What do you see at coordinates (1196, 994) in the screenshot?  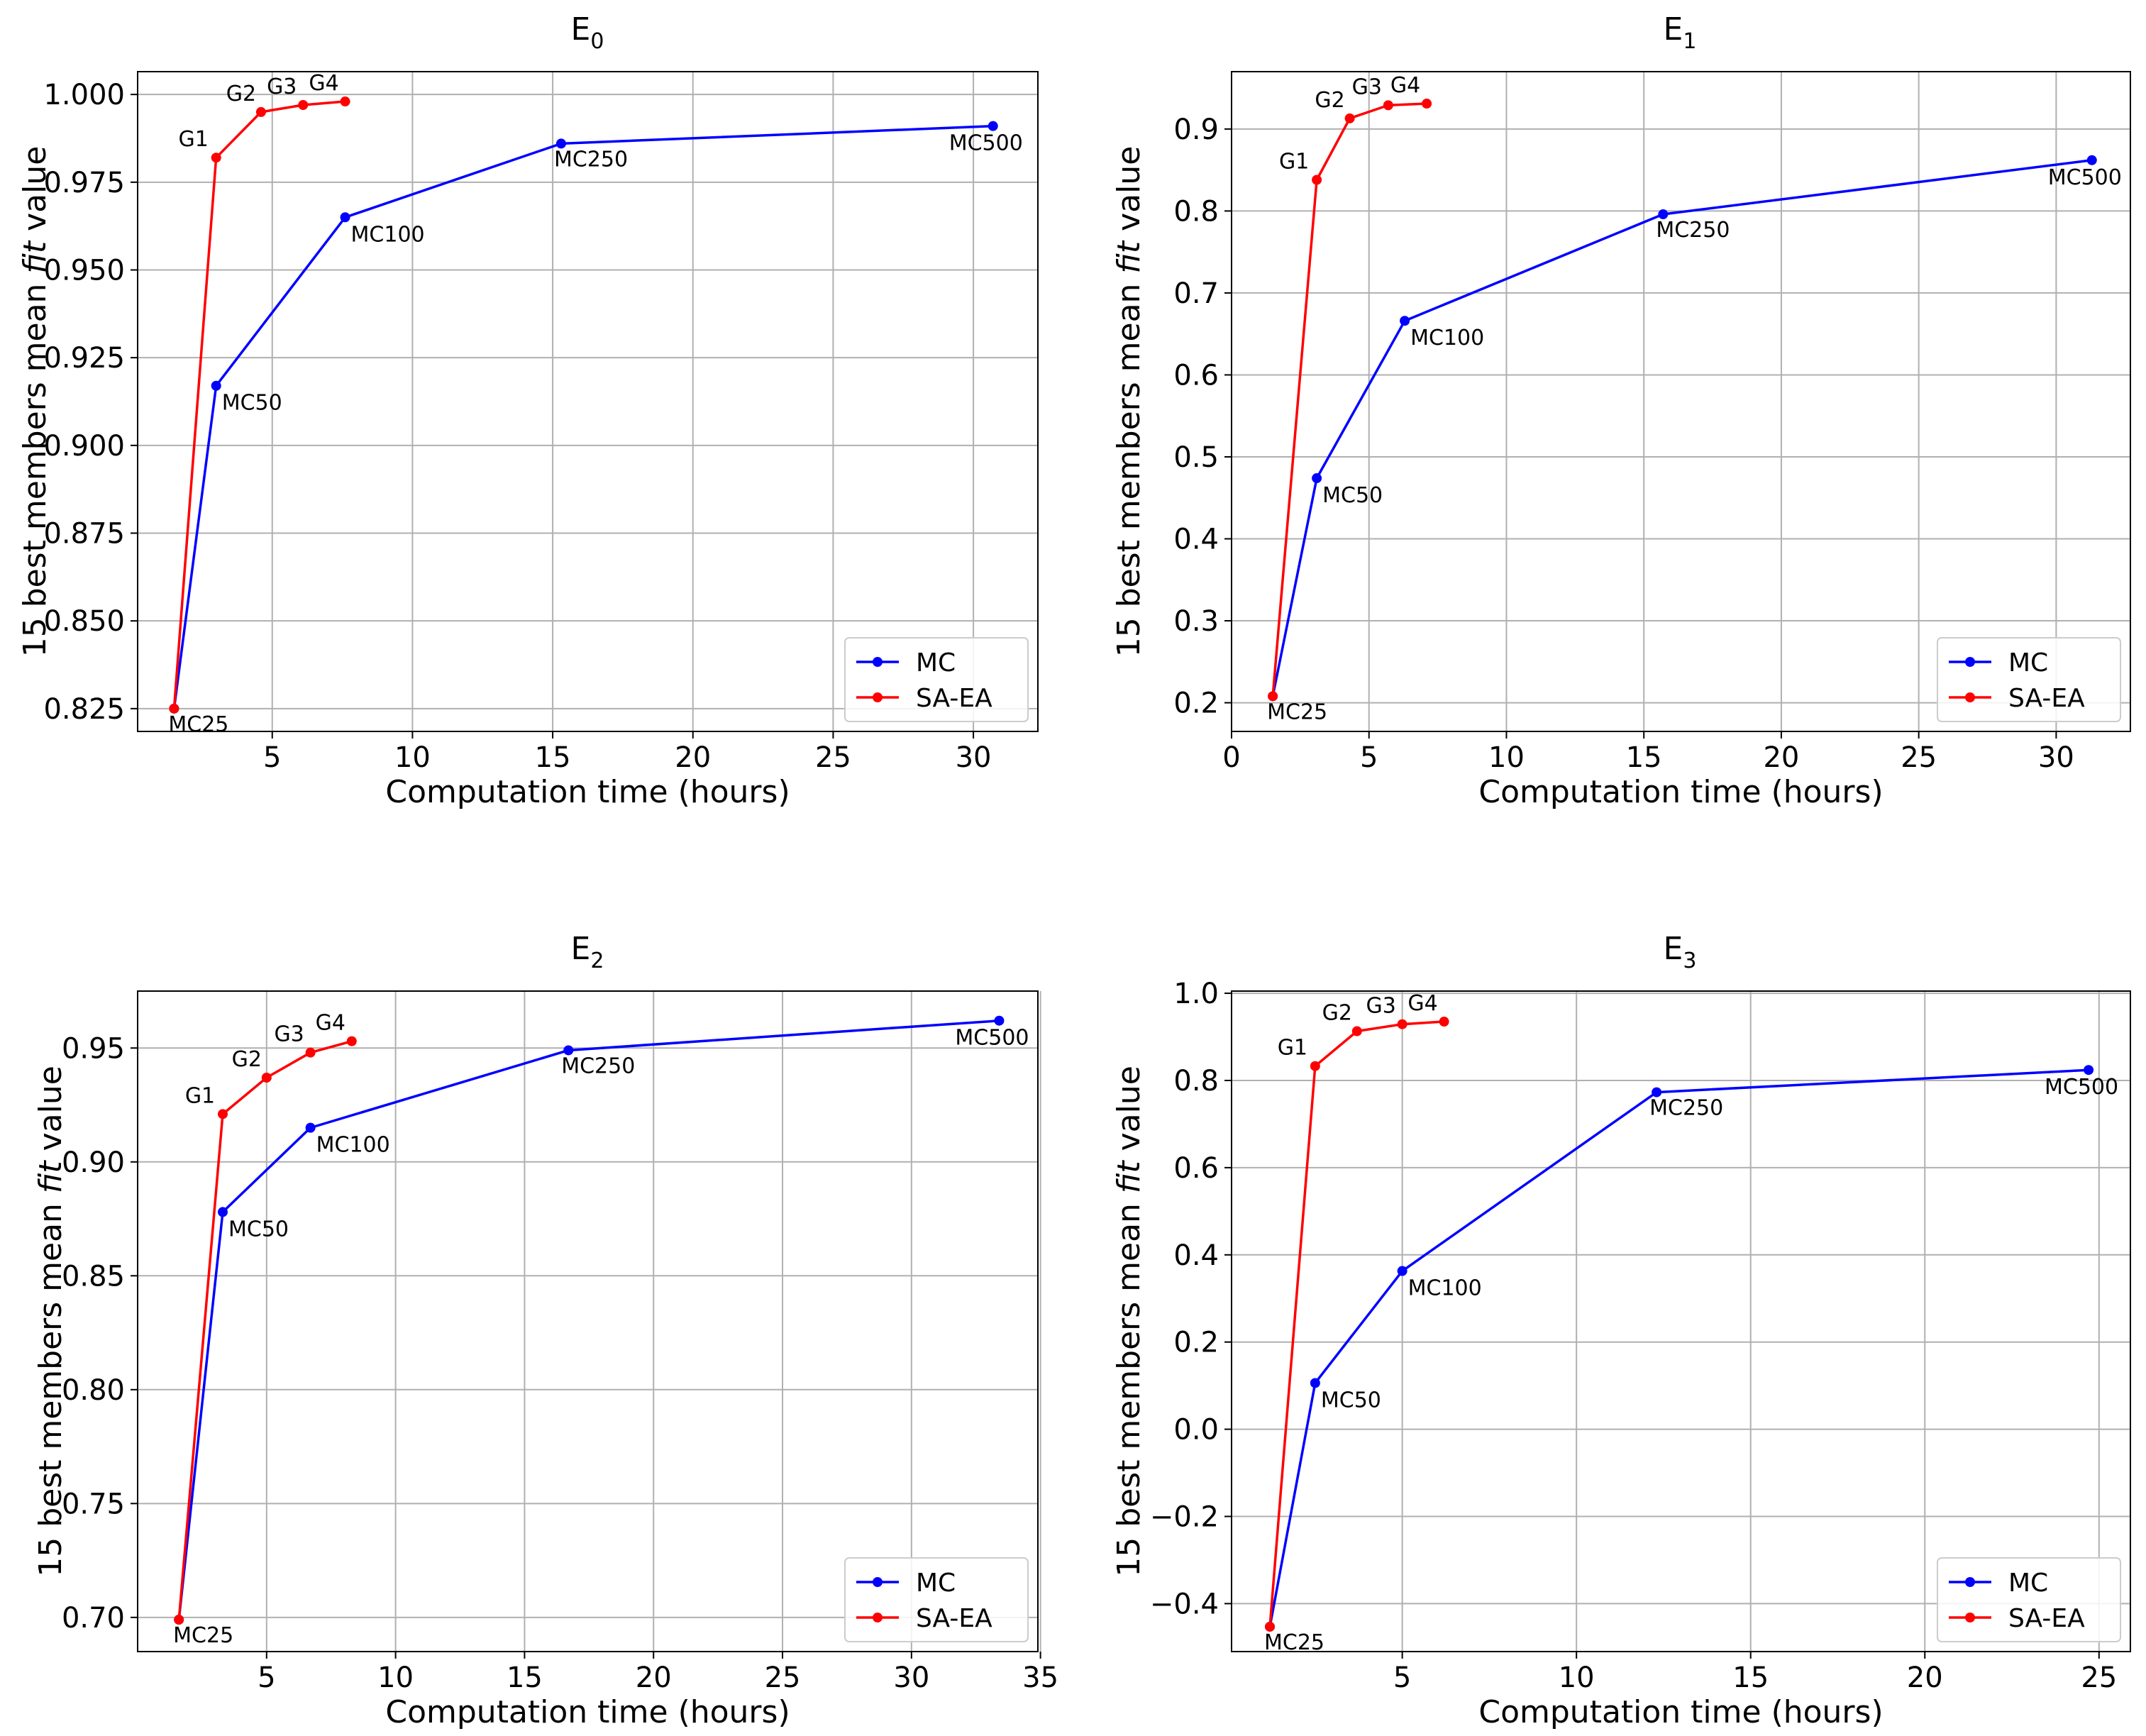 I see `y-tick-label: 1.0` at bounding box center [1196, 994].